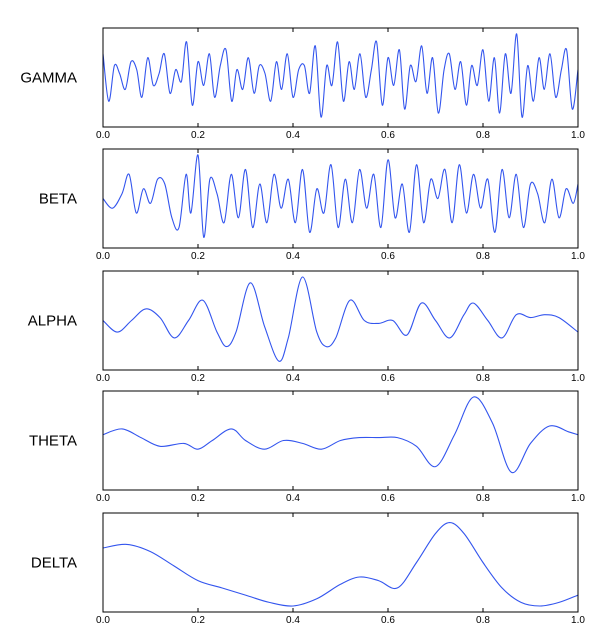  What do you see at coordinates (578, 378) in the screenshot?
I see `alpha-xtick-label: 1.0` at bounding box center [578, 378].